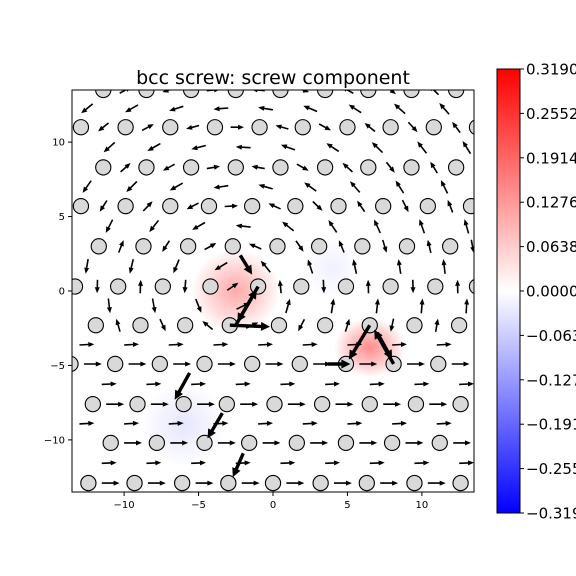  Describe the element at coordinates (57, 366) in the screenshot. I see `y-tick-label: −5` at that location.